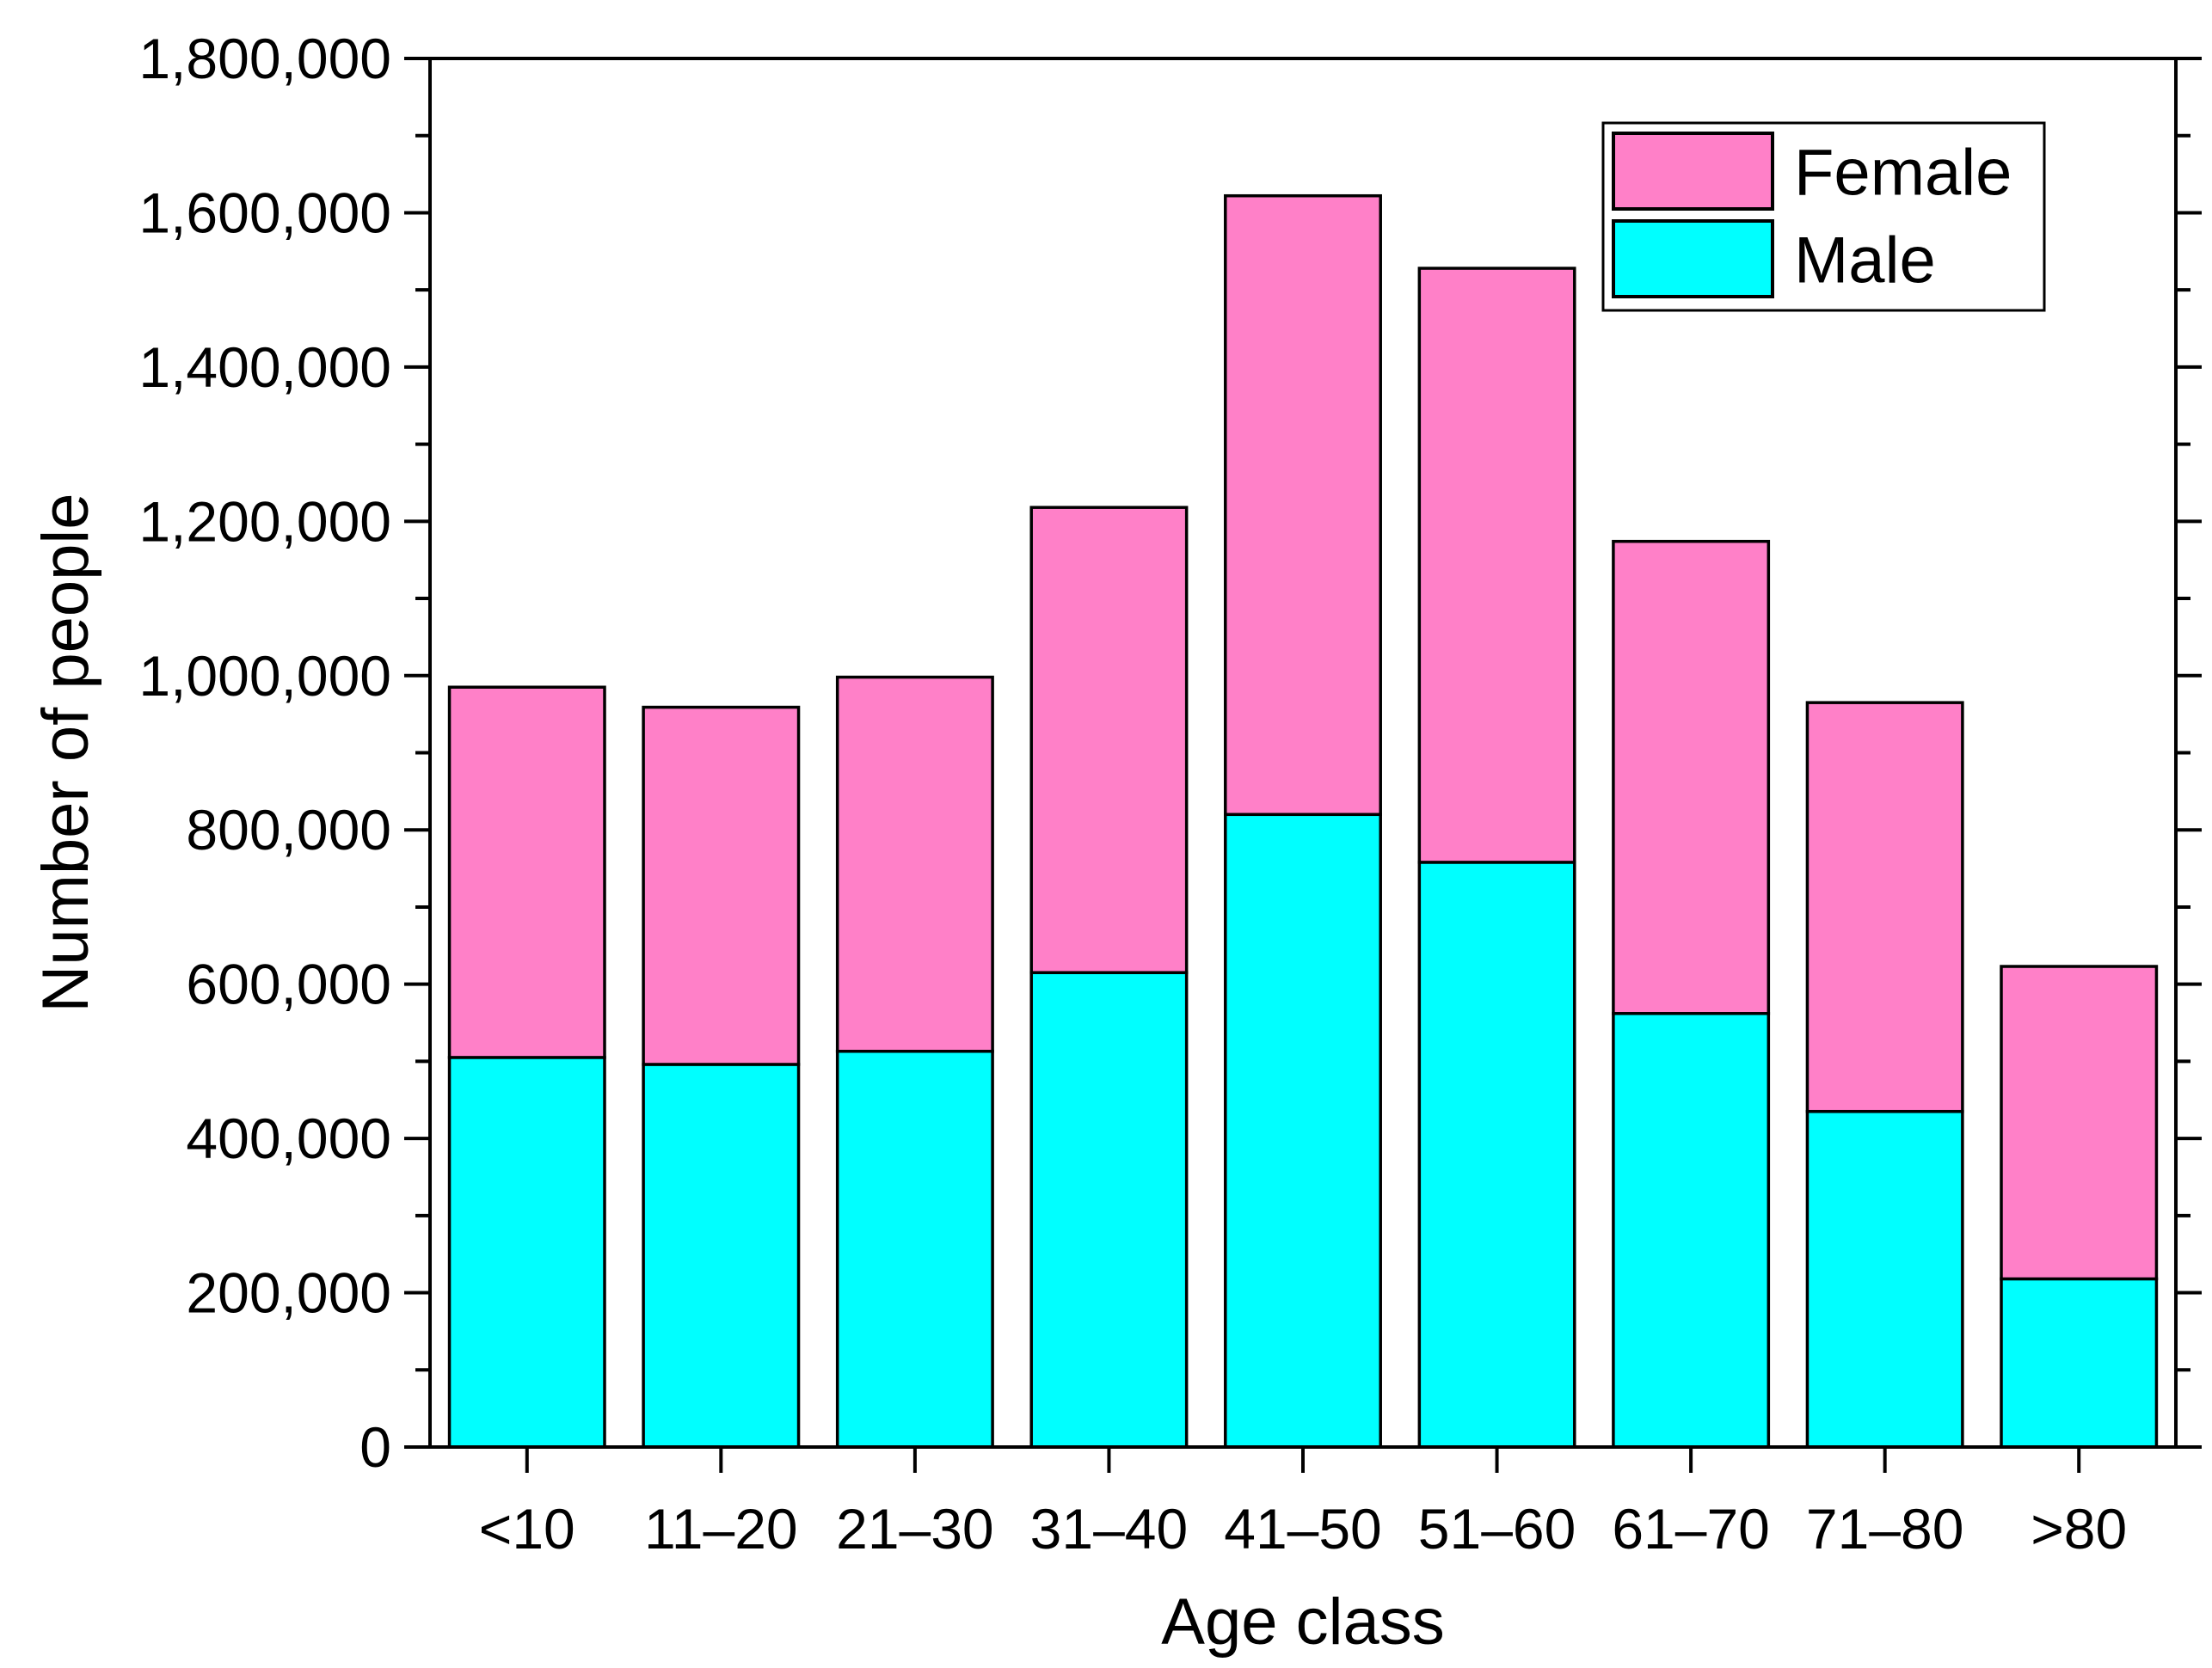 This screenshot has height=1668, width=2212. I want to click on x-tick-label: 51–60, so click(1497, 1529).